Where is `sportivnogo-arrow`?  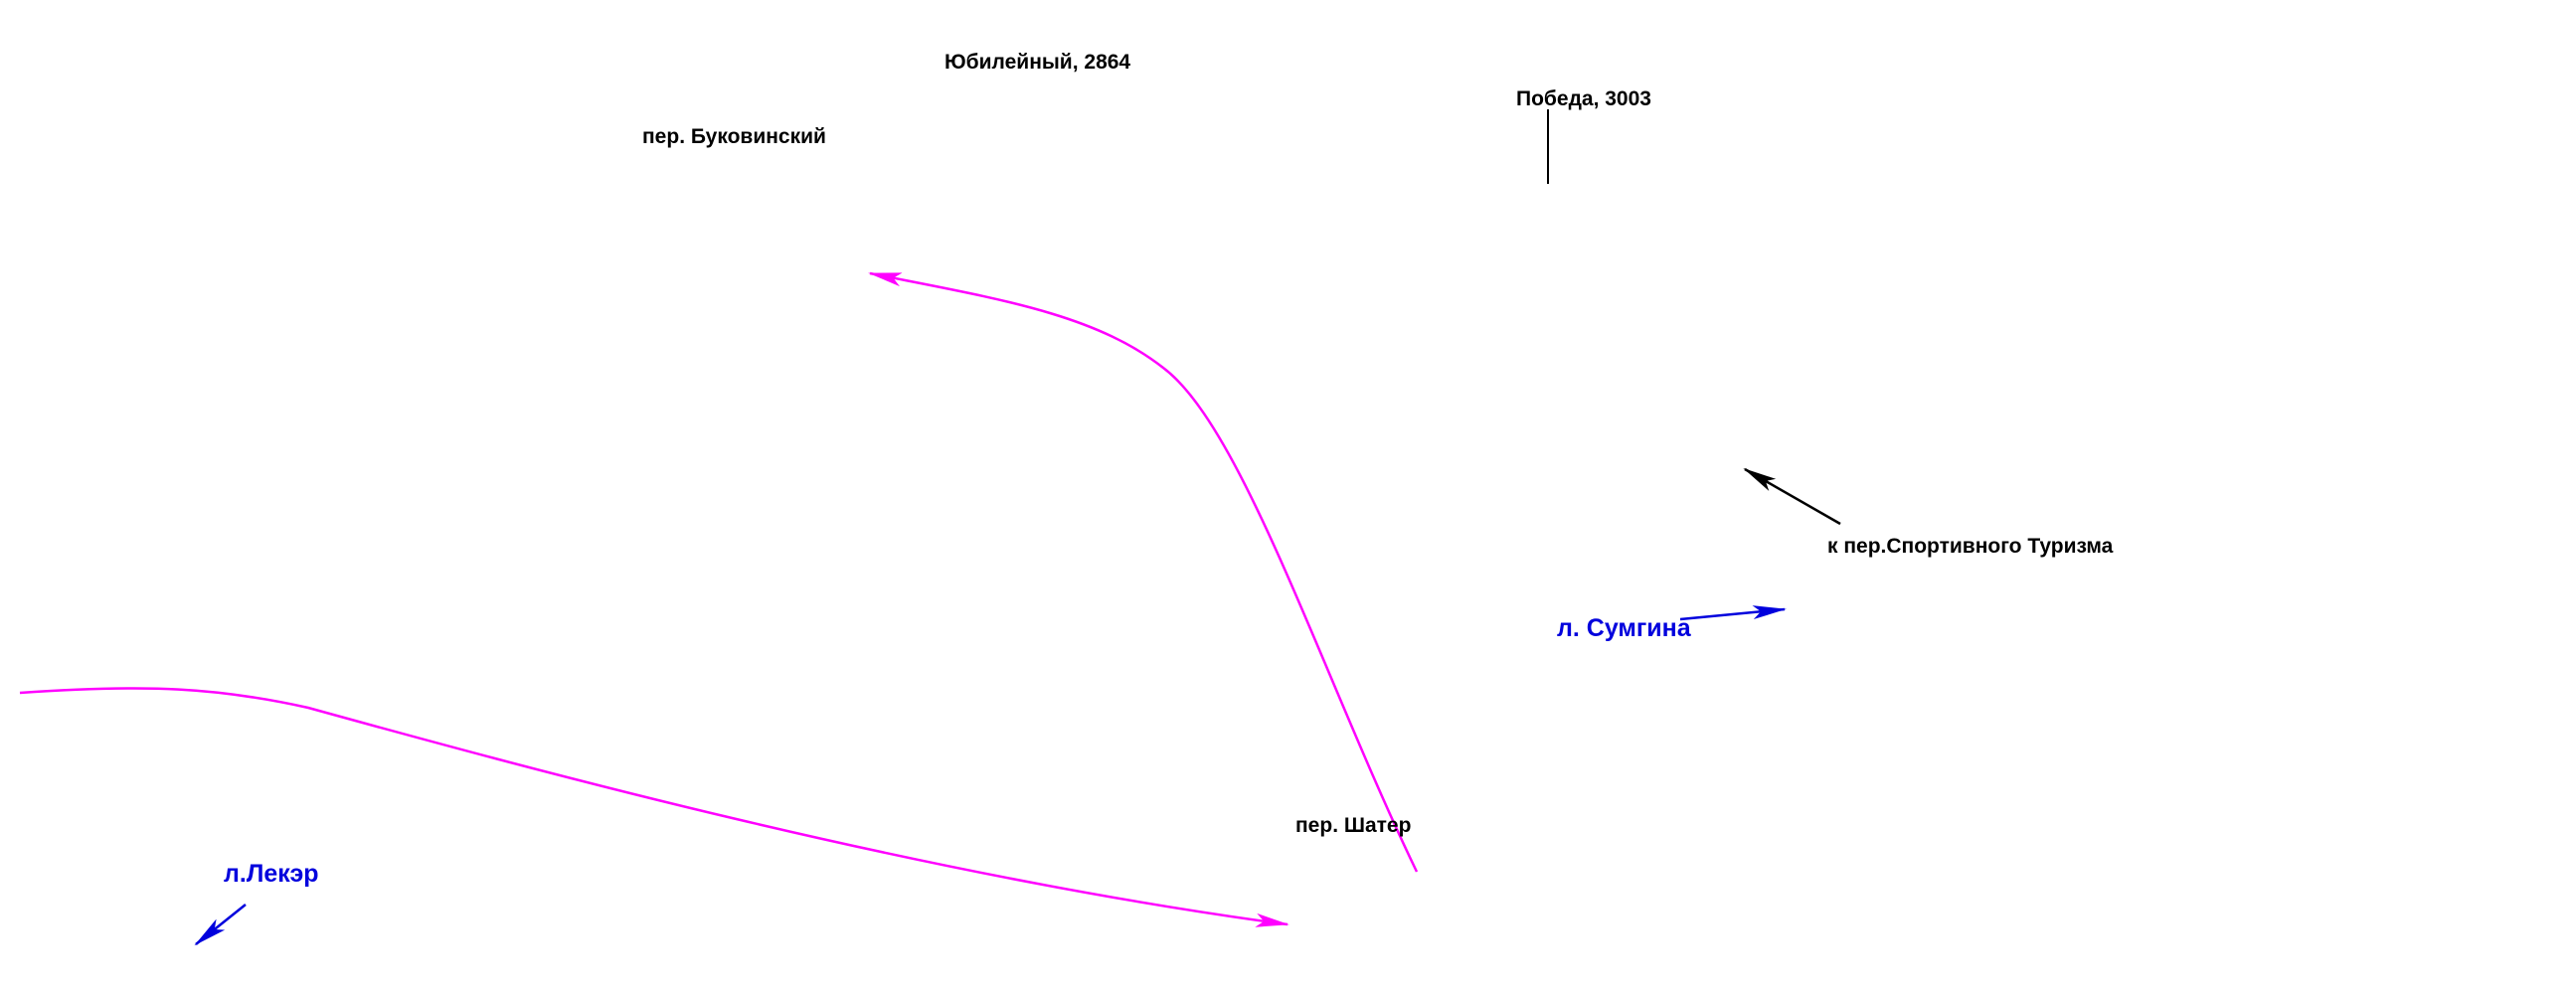 sportivnogo-arrow is located at coordinates (1792, 496).